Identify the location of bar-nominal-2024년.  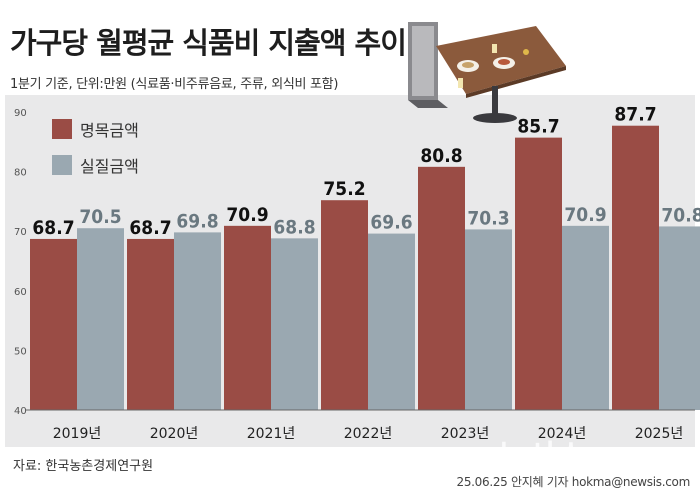
(538, 274).